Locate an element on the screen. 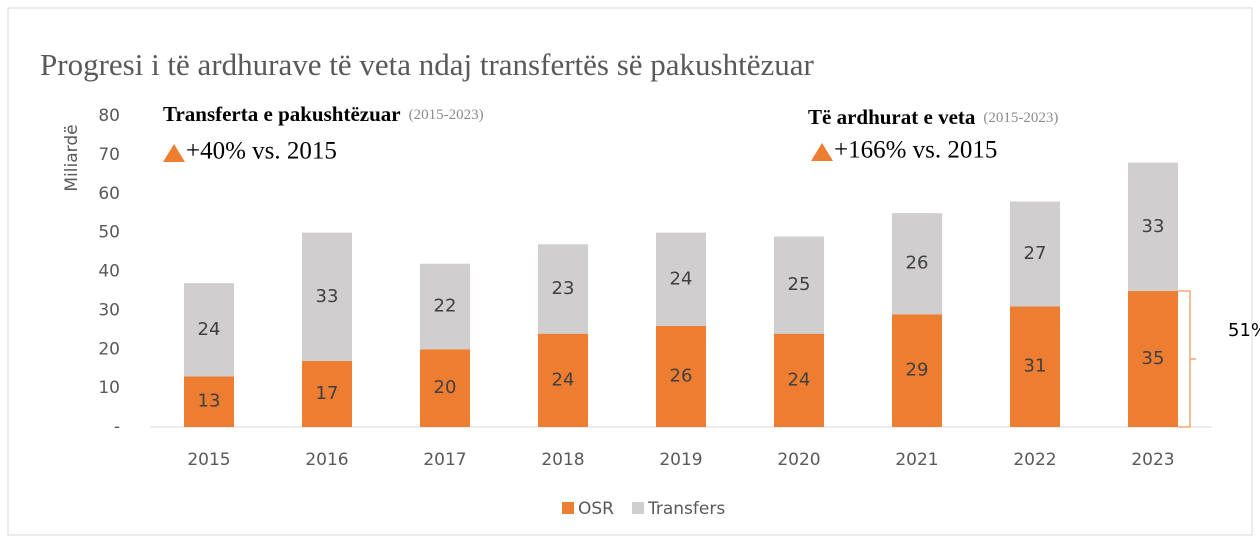  x-tick-label: 2023 is located at coordinates (1152, 460).